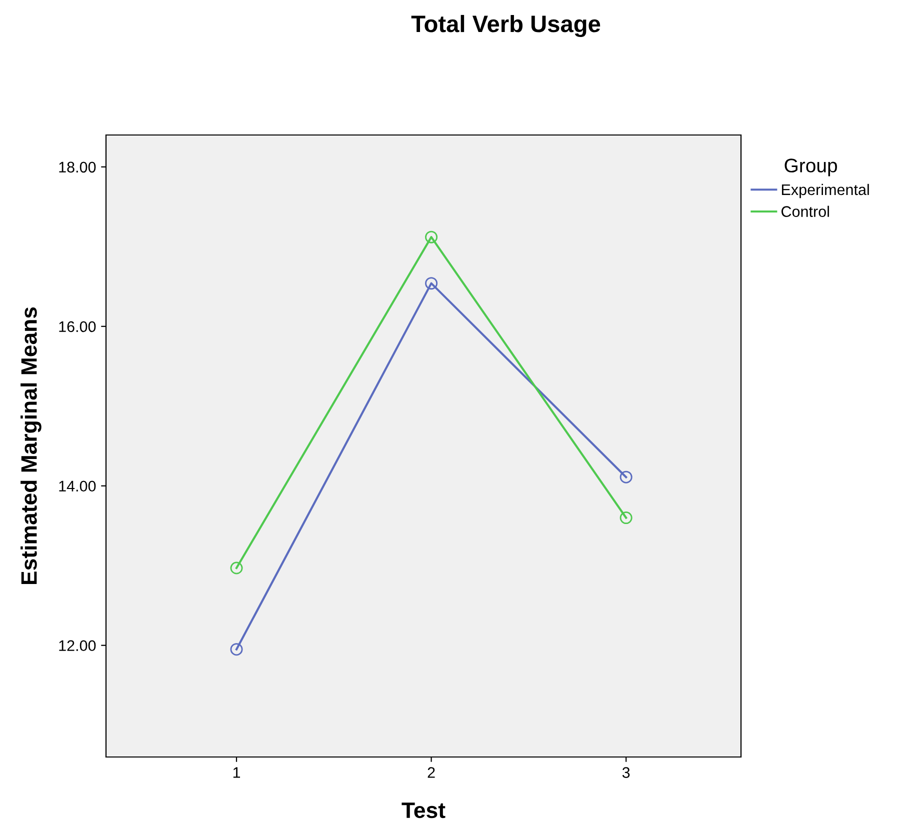 This screenshot has width=898, height=825. Describe the element at coordinates (825, 191) in the screenshot. I see `legend-label: Experimental` at that location.